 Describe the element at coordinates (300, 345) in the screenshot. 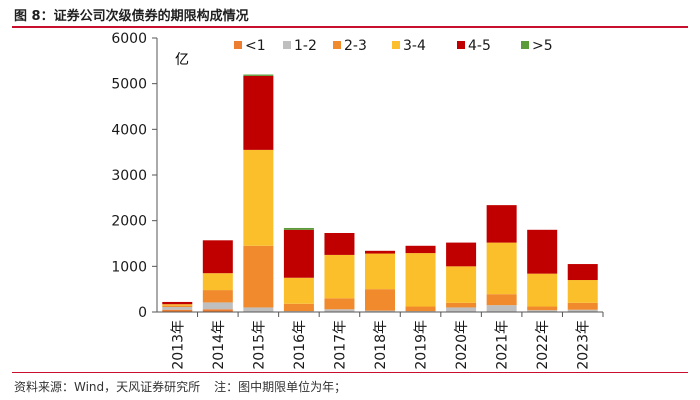

I see `x-tick-label: 2016年` at that location.